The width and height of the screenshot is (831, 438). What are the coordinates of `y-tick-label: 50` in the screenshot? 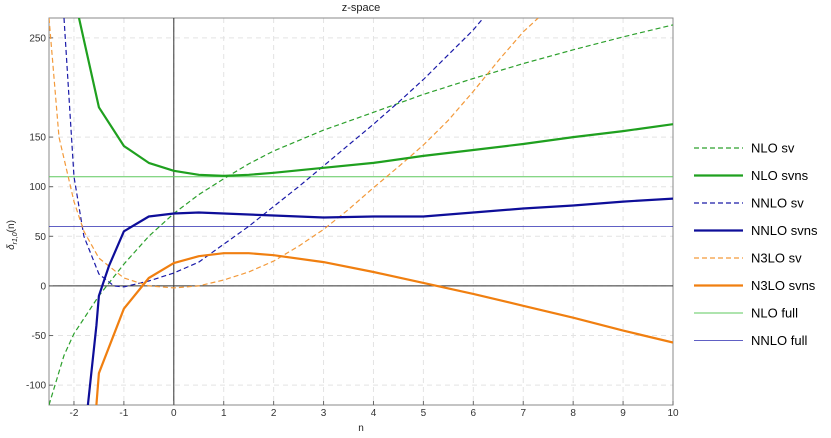 It's located at (41, 237).